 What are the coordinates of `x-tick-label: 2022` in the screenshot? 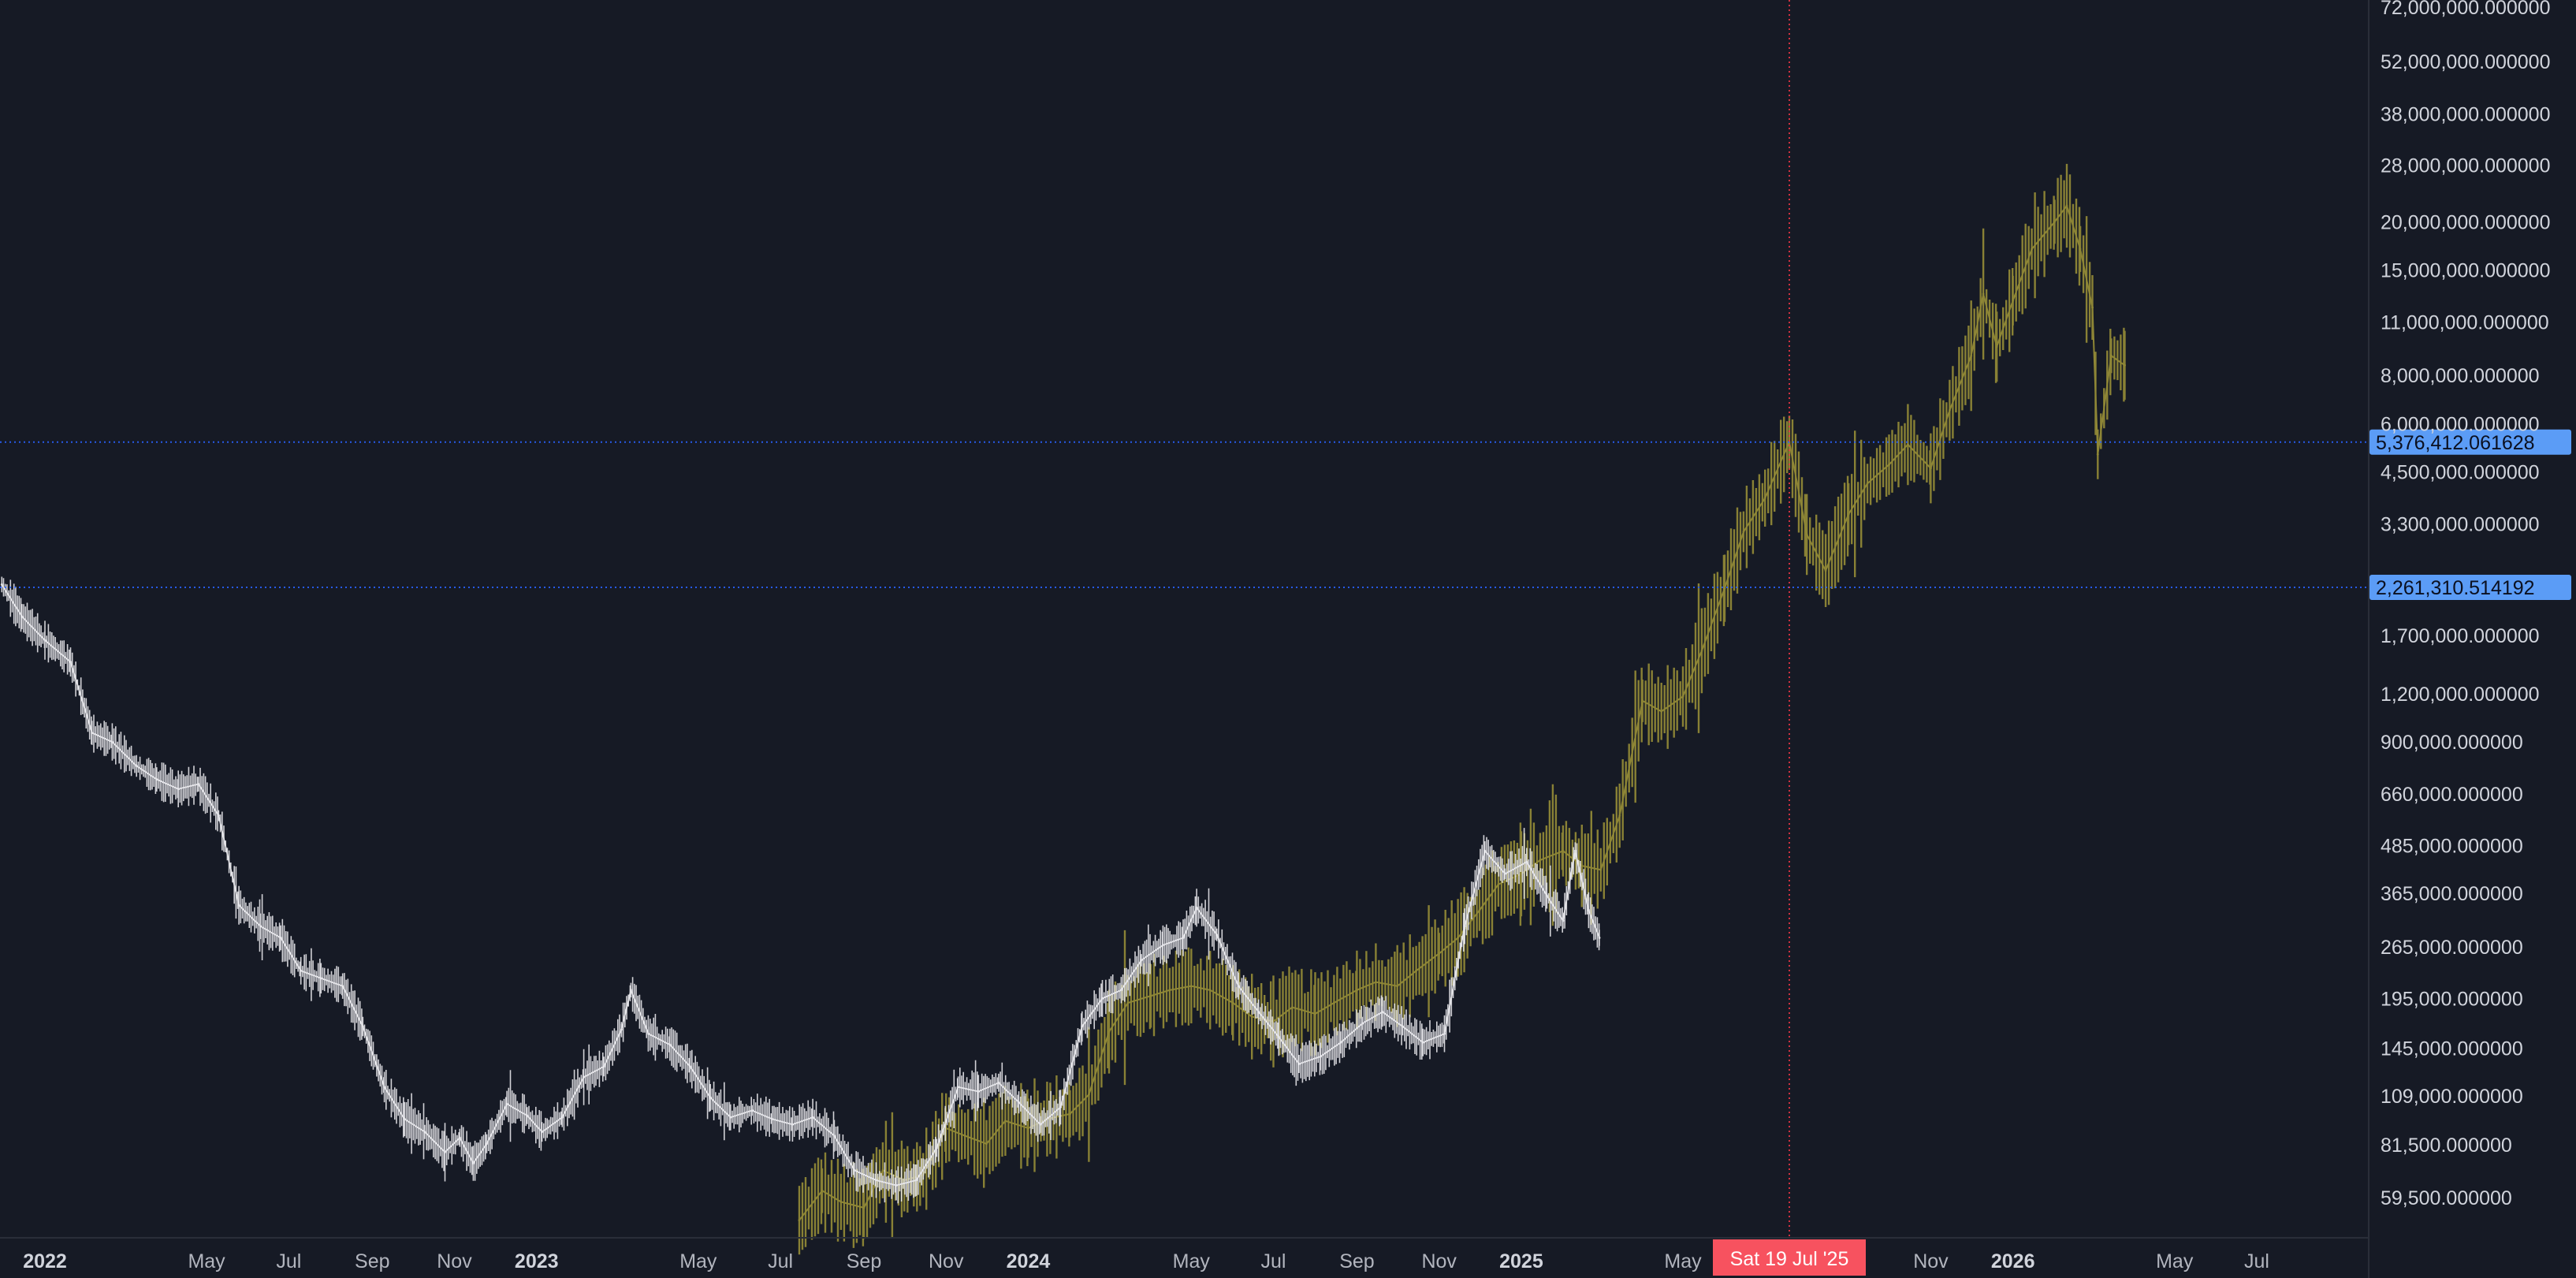 It's located at (45, 1261).